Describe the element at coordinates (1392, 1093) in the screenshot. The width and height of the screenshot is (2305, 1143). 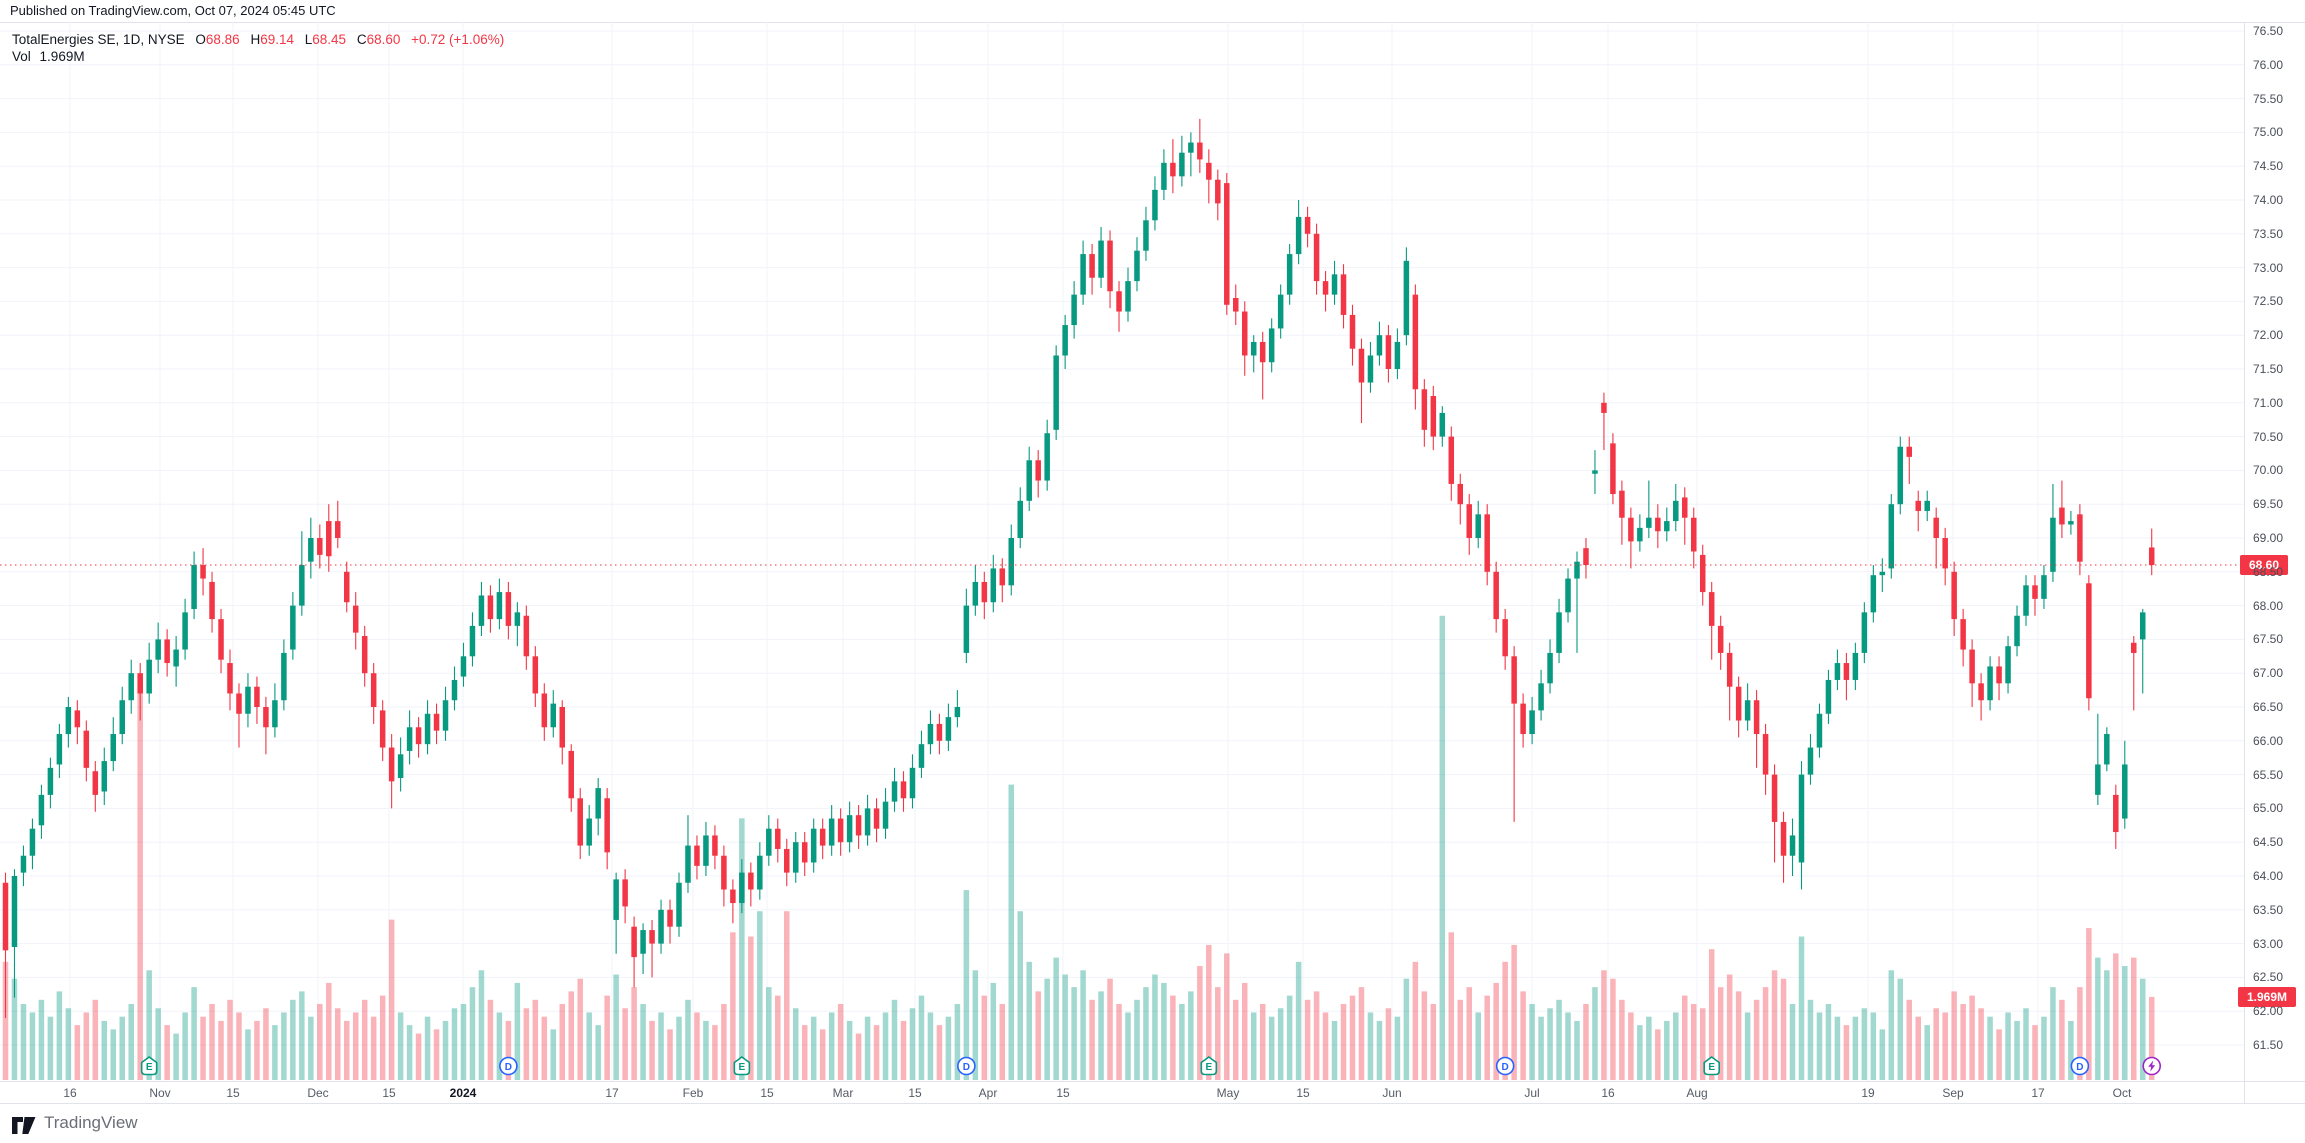
I see `time-axis-label: Jun` at that location.